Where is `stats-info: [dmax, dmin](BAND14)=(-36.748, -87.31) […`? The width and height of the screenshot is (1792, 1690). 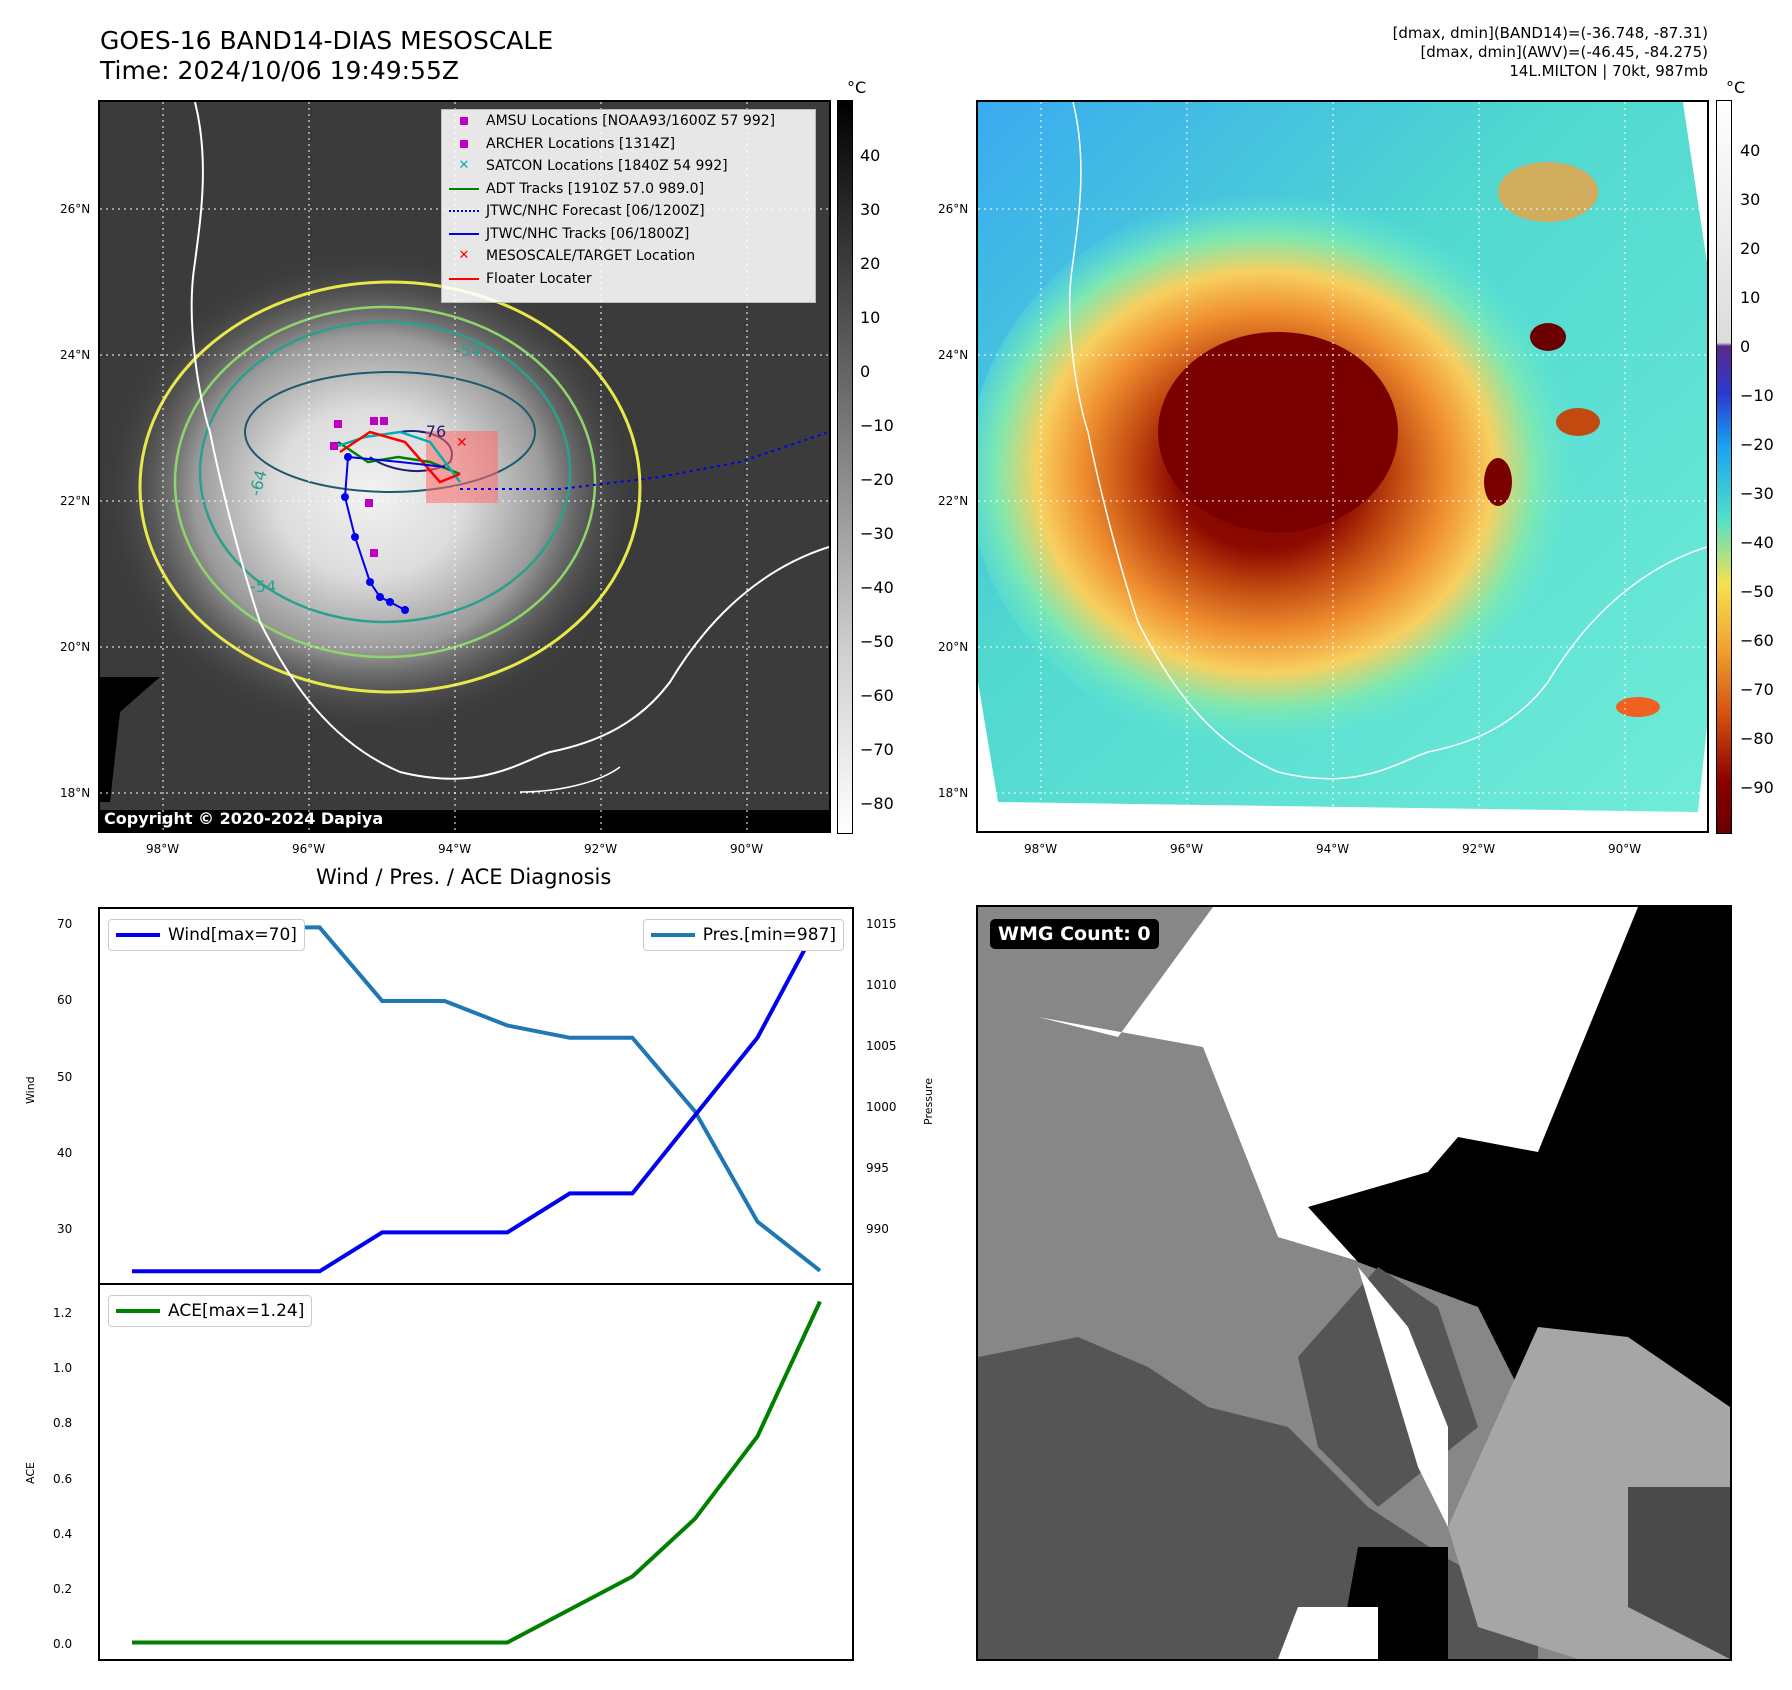
stats-info: [dmax, dmin](BAND14)=(-36.748, -87.31) [… is located at coordinates (1550, 52).